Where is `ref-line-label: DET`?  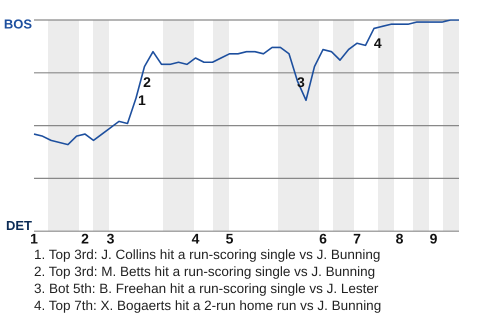 ref-line-label: DET is located at coordinates (19, 225).